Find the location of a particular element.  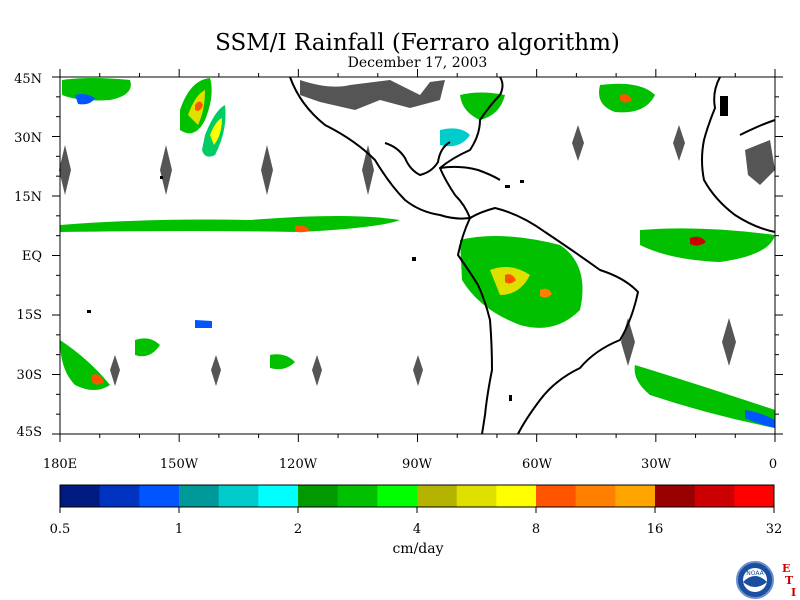

colorbar-label: 16 is located at coordinates (655, 529).